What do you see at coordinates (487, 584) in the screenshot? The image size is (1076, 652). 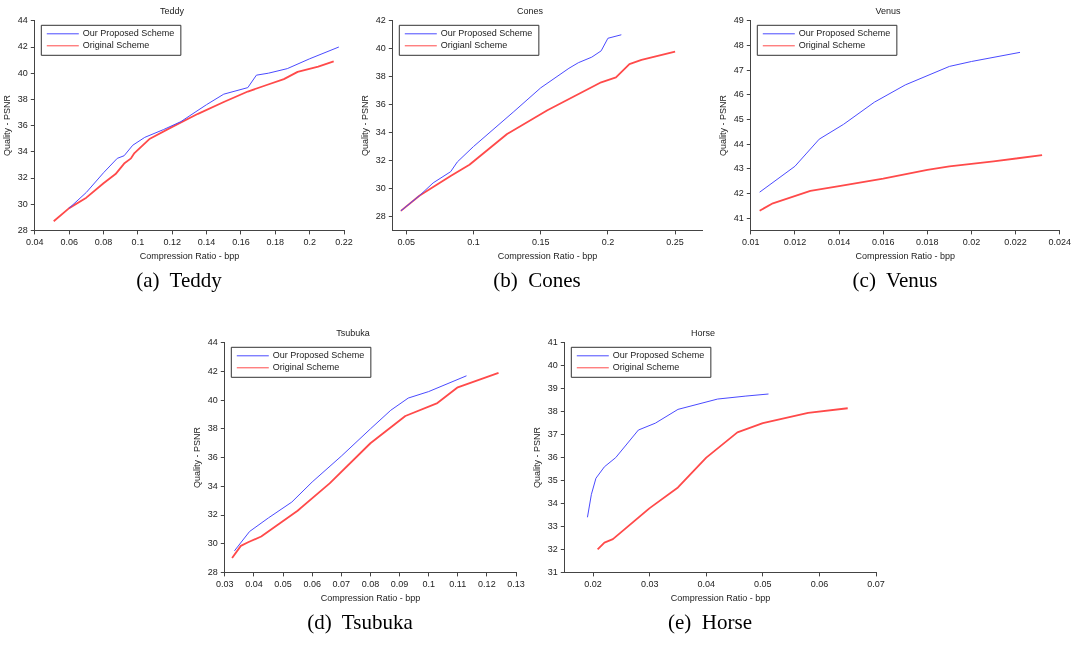 I see `x-tick-label: 0.12` at bounding box center [487, 584].